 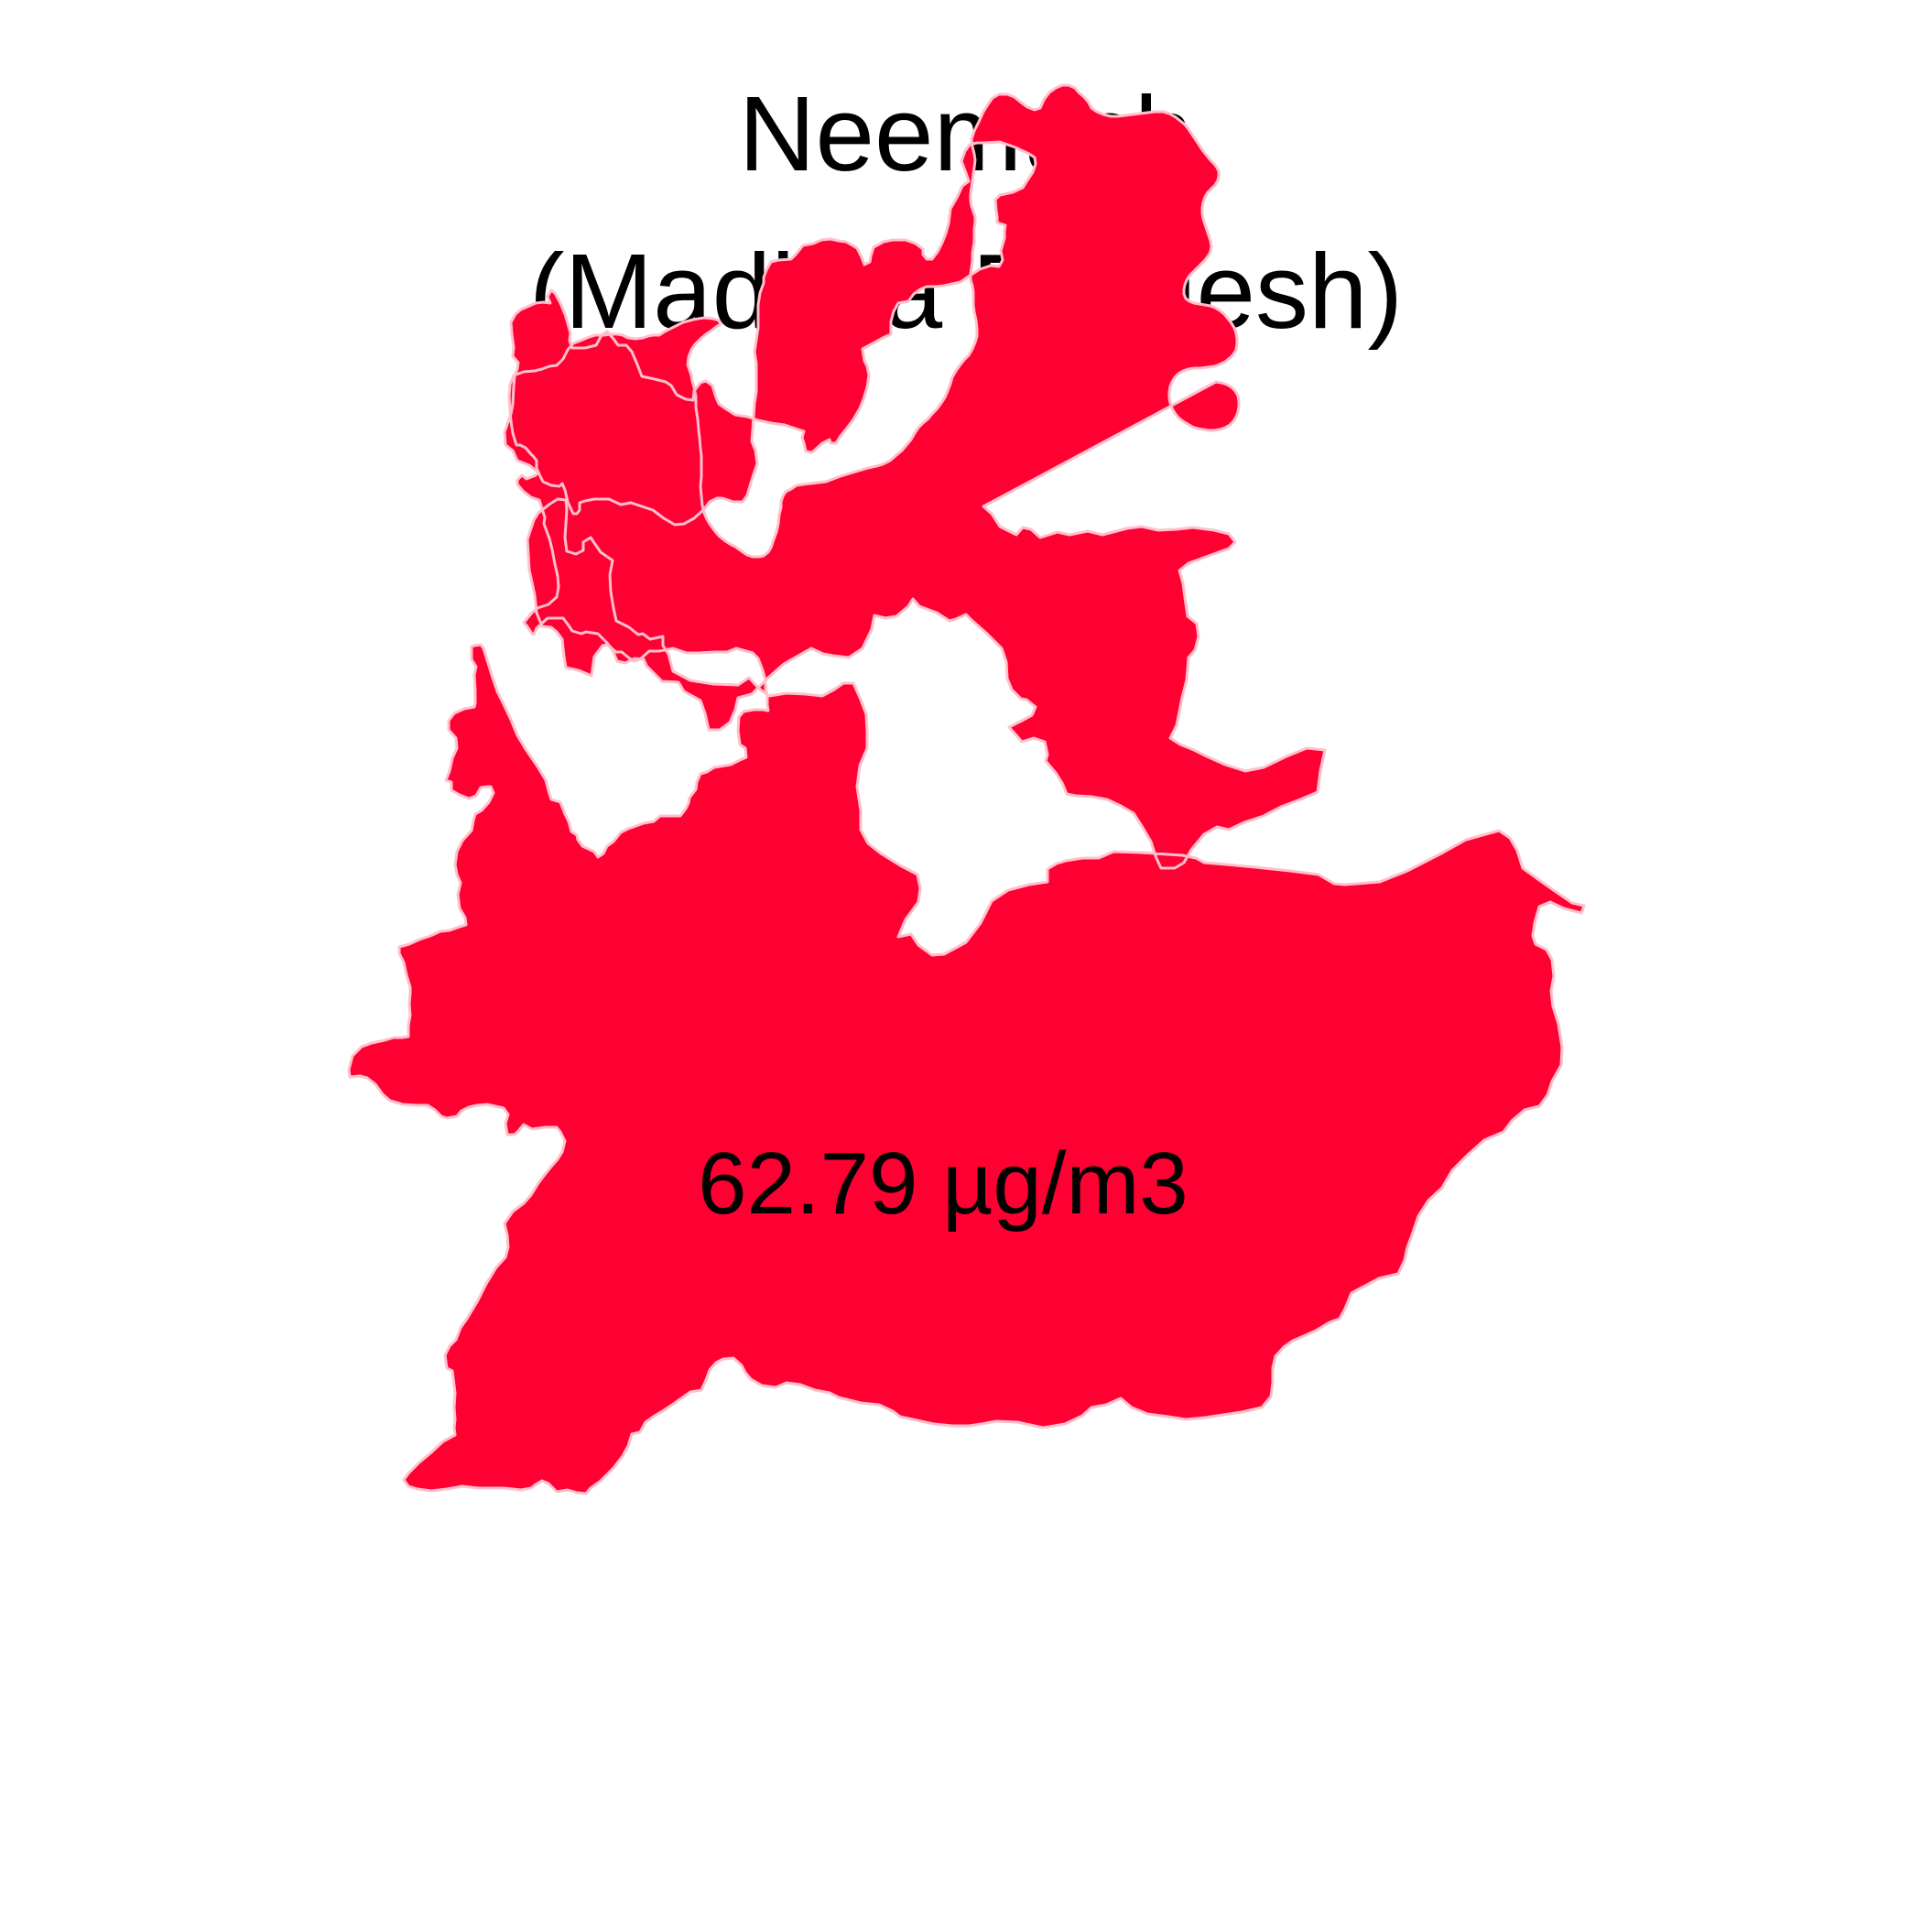 I want to click on pm25-value-label: 62.79 µg/m3, so click(x=943, y=1184).